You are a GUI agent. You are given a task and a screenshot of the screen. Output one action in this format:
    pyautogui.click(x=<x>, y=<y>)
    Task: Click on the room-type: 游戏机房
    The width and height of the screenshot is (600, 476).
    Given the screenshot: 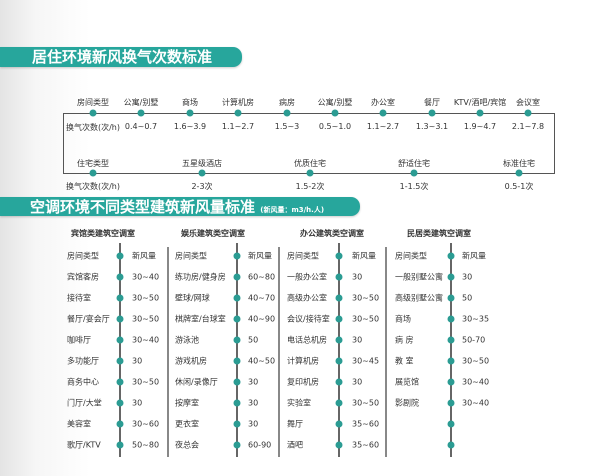 What is the action you would take?
    pyautogui.click(x=191, y=361)
    